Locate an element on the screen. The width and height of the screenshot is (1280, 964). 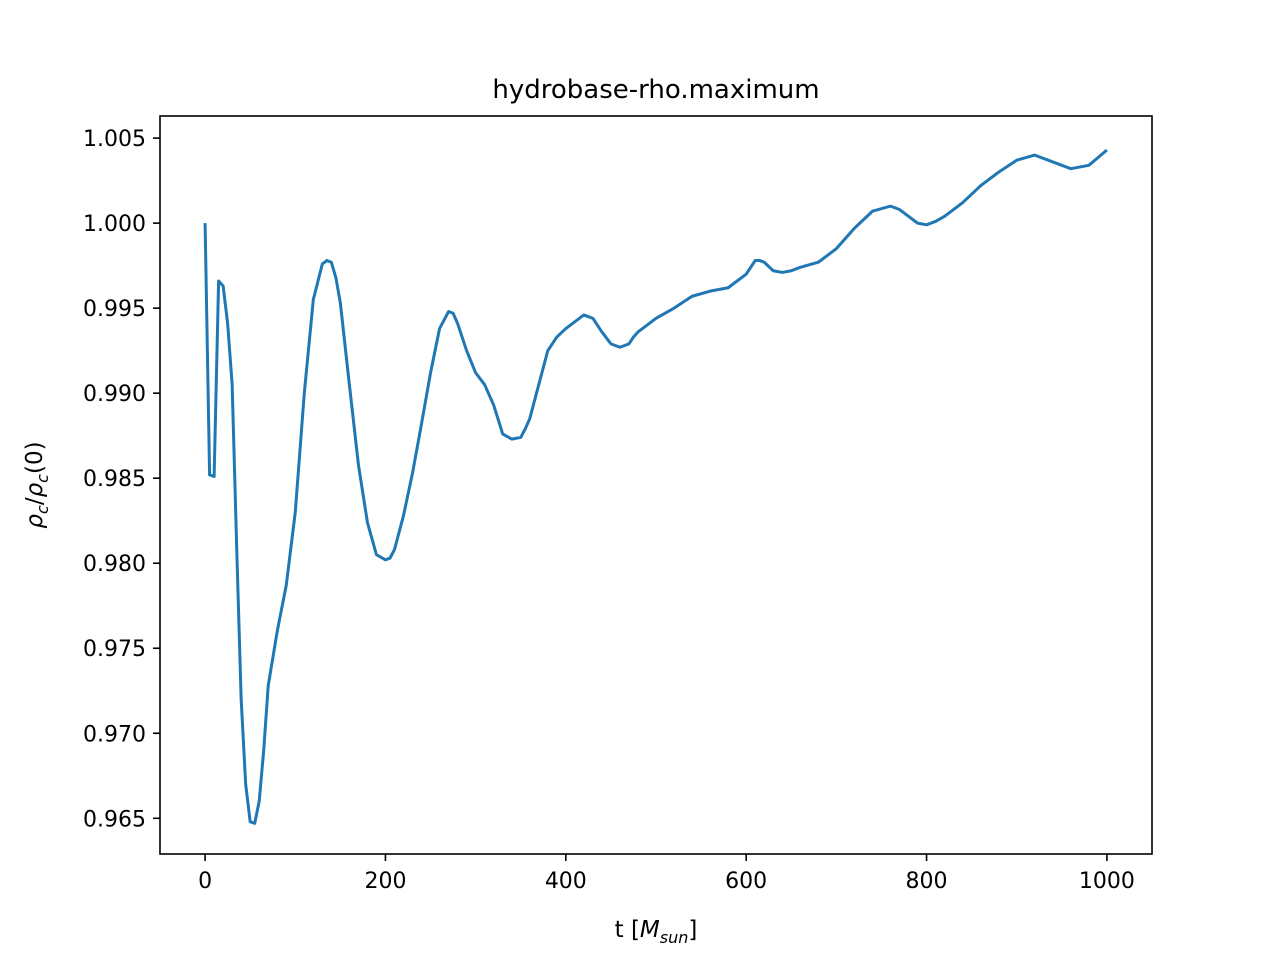
y-tick-label: 0.985 is located at coordinates (114, 479).